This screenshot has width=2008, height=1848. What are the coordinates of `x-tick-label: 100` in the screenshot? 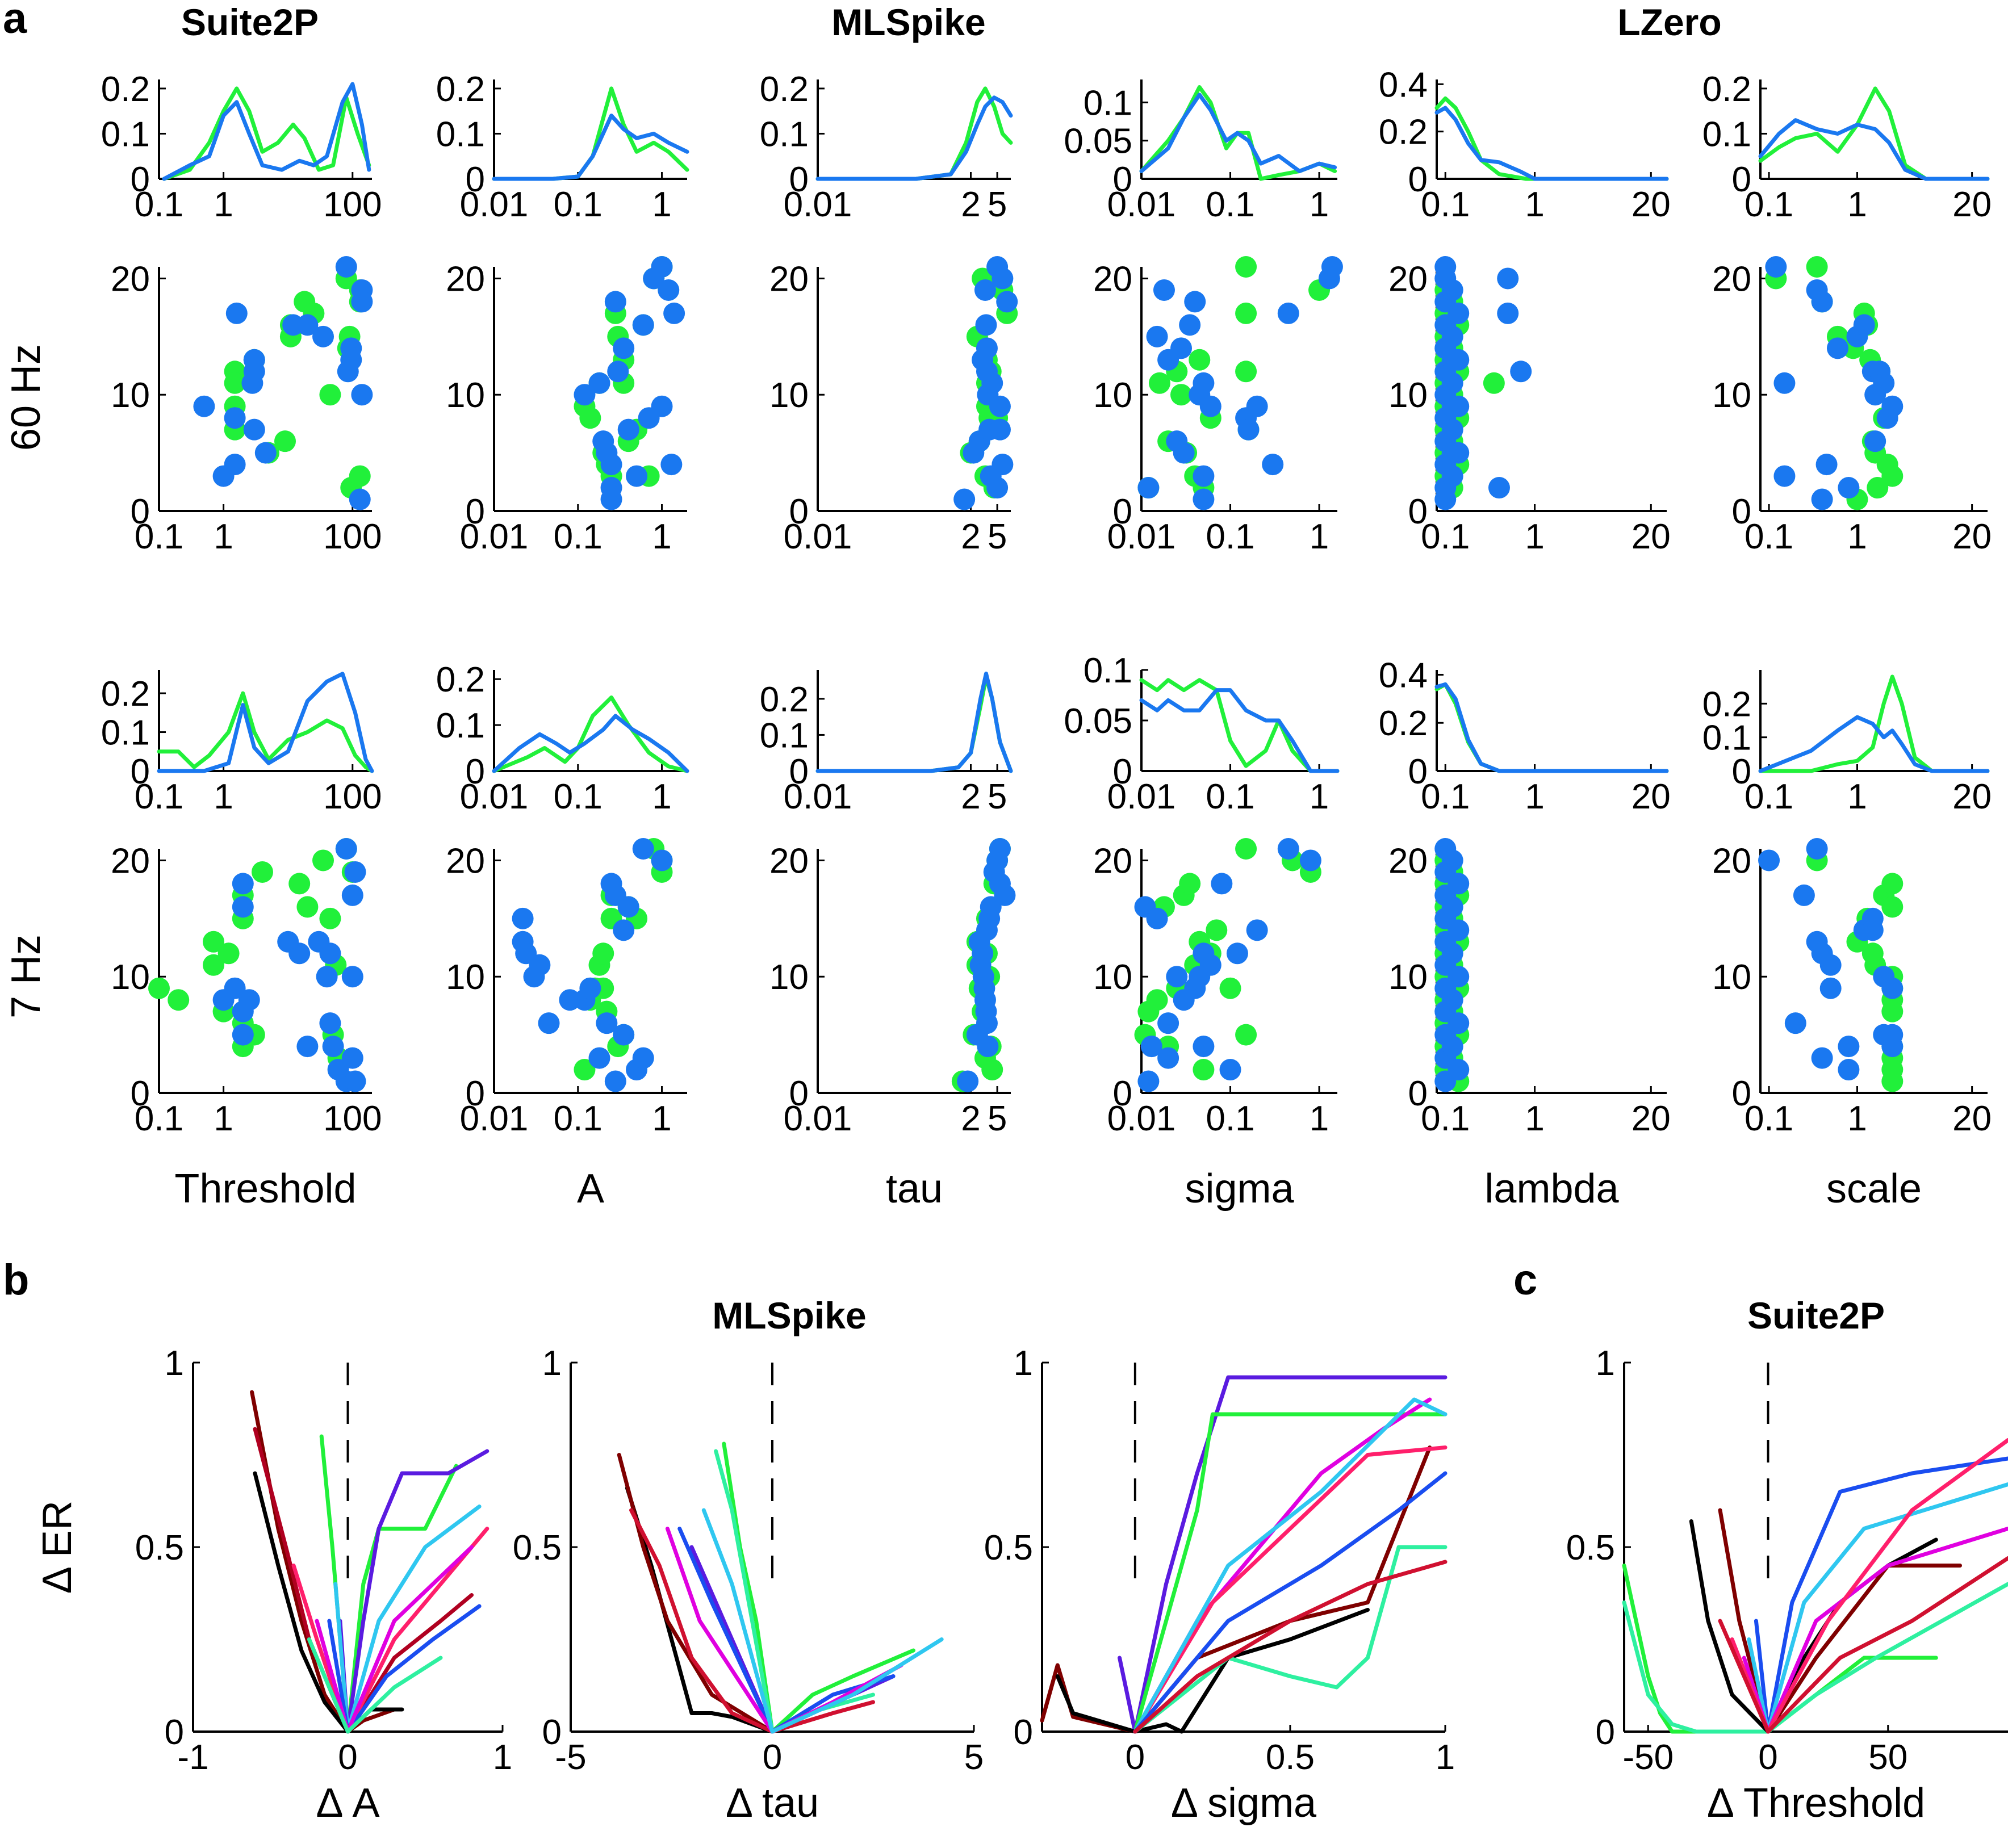 It's located at (352, 536).